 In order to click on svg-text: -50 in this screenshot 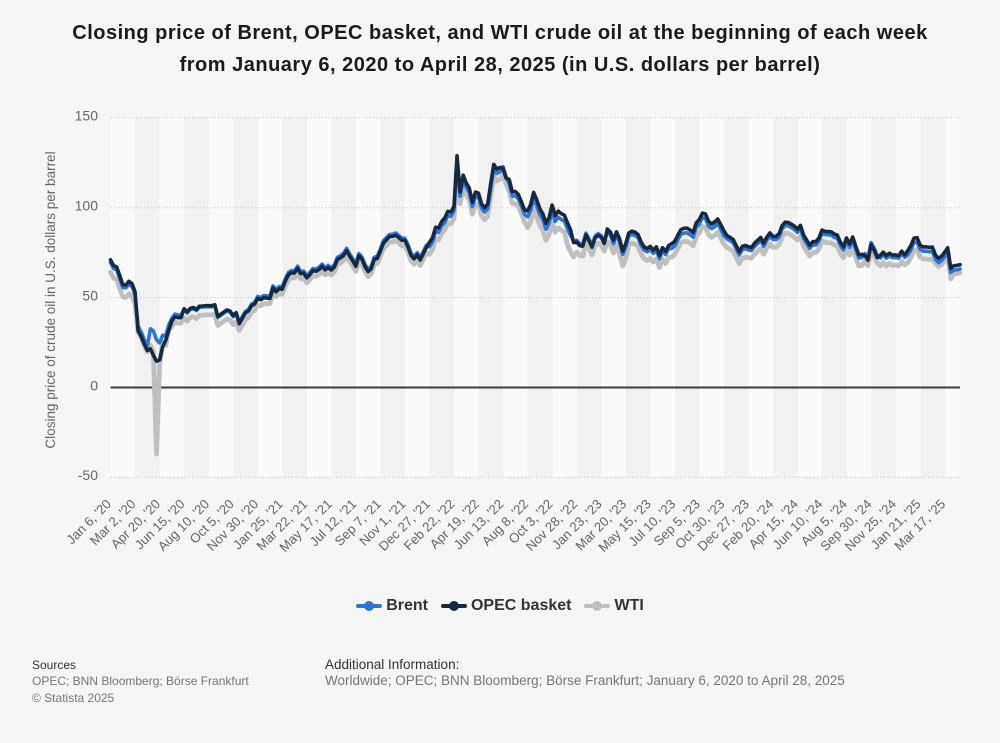, I will do `click(88, 475)`.